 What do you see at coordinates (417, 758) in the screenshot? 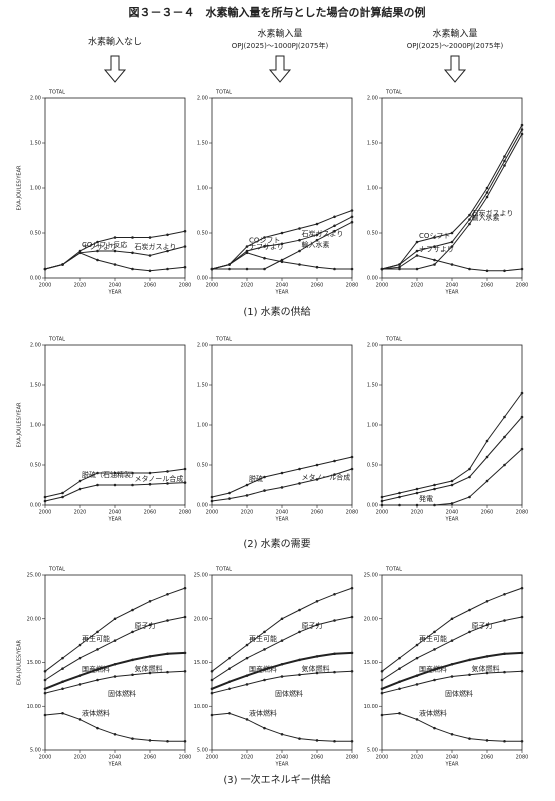
I see `x-tick-label: 2020` at bounding box center [417, 758].